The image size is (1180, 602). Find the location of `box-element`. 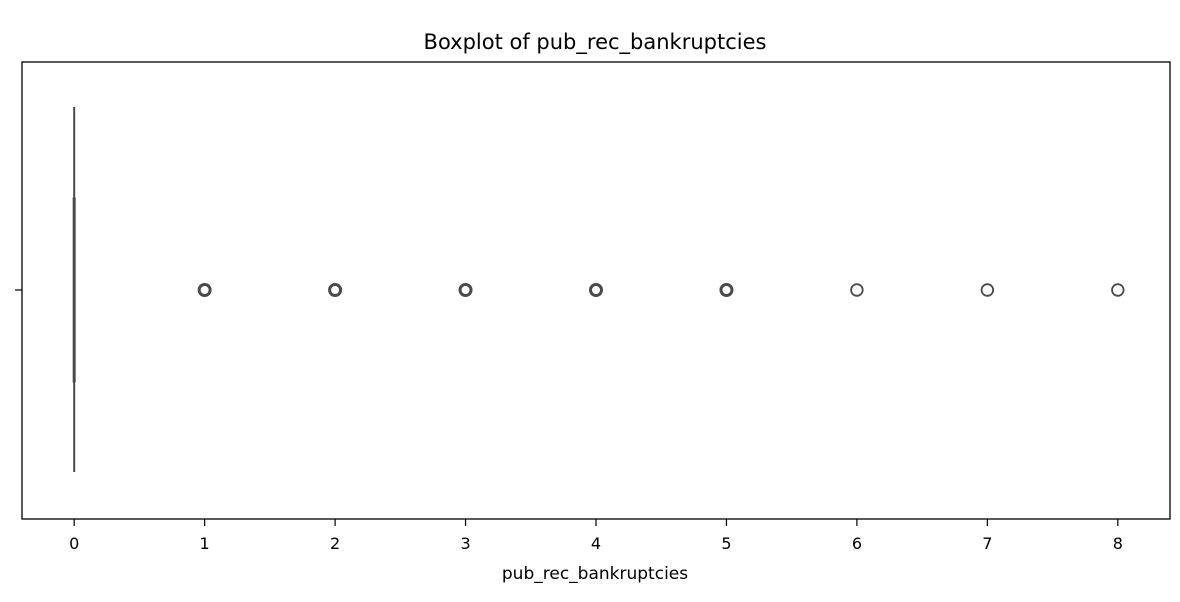

box-element is located at coordinates (74, 289).